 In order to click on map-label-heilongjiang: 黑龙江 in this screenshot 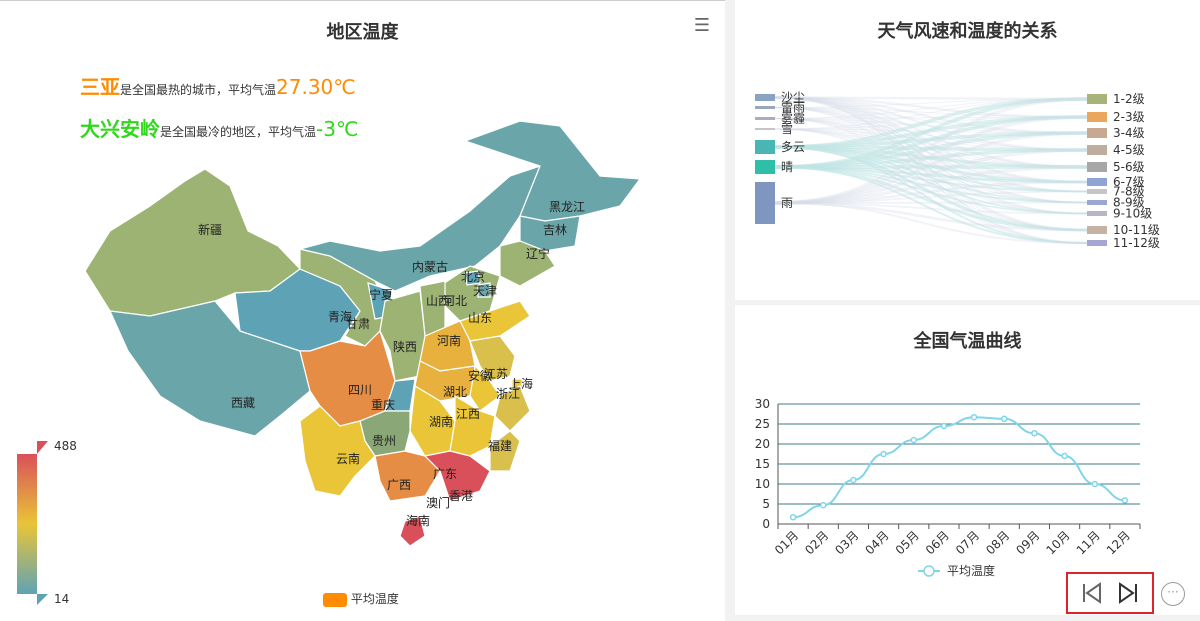, I will do `click(567, 207)`.